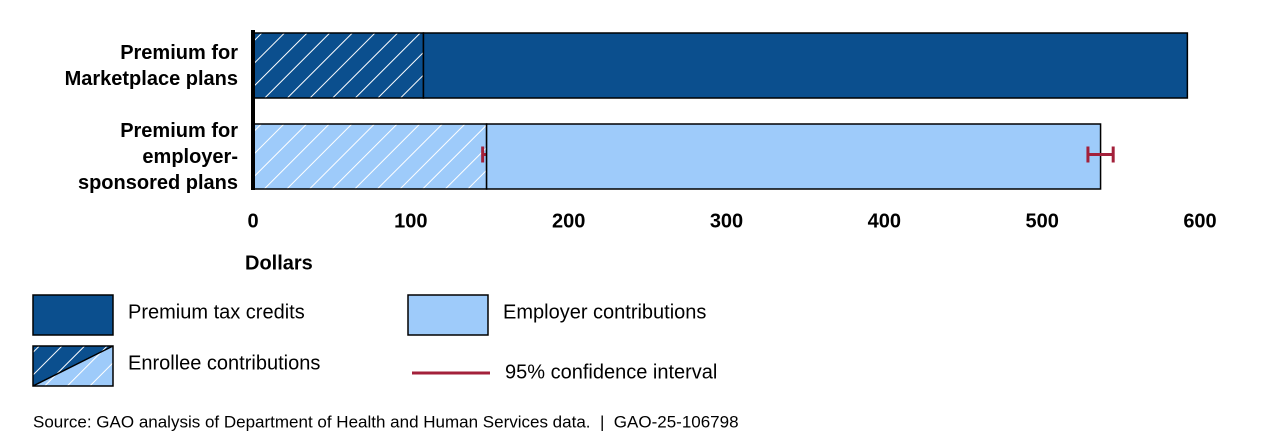 This screenshot has width=1272, height=447. What do you see at coordinates (252, 221) in the screenshot?
I see `x-tick-label: 0` at bounding box center [252, 221].